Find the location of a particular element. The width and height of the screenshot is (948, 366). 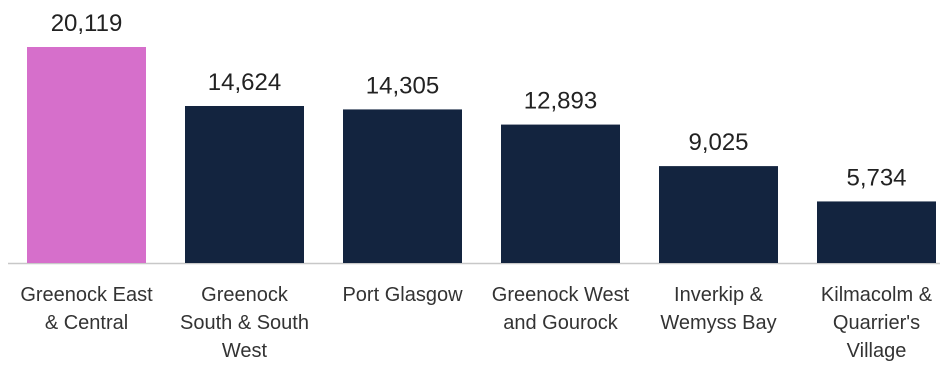

category-label-line: South & South is located at coordinates (244, 323).